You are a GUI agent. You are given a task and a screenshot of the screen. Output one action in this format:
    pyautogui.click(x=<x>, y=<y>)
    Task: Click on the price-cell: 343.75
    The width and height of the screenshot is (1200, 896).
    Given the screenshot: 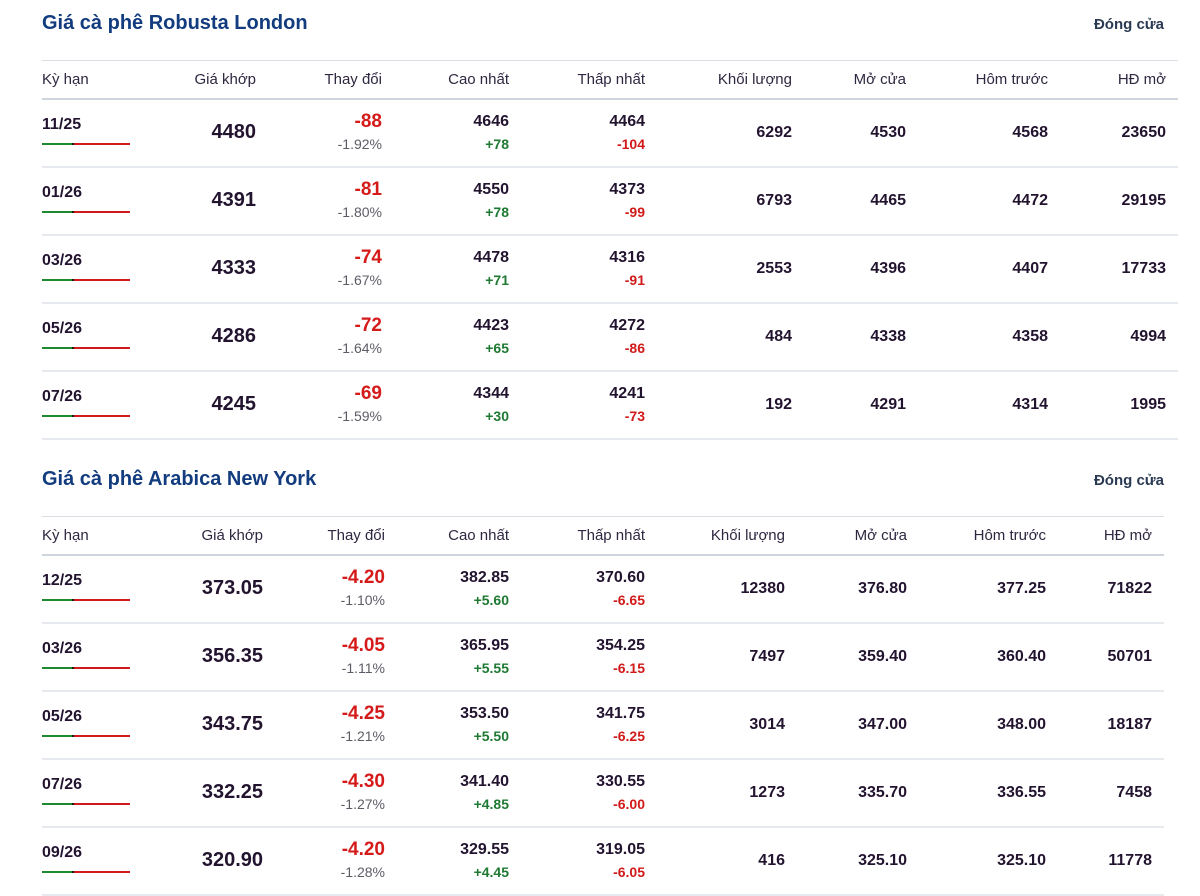 What is the action you would take?
    pyautogui.click(x=208, y=725)
    